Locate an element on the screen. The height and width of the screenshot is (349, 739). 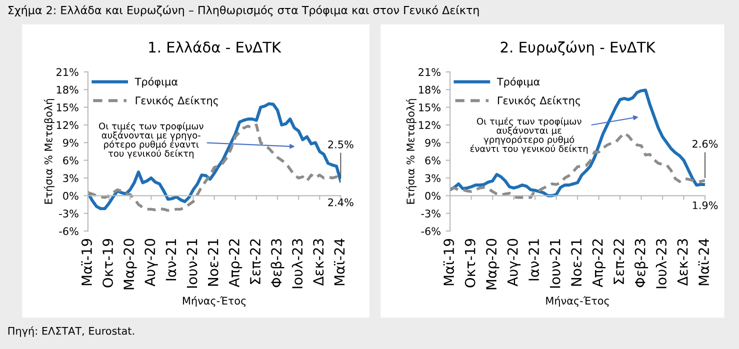
data-label: 2.5% is located at coordinates (341, 144).